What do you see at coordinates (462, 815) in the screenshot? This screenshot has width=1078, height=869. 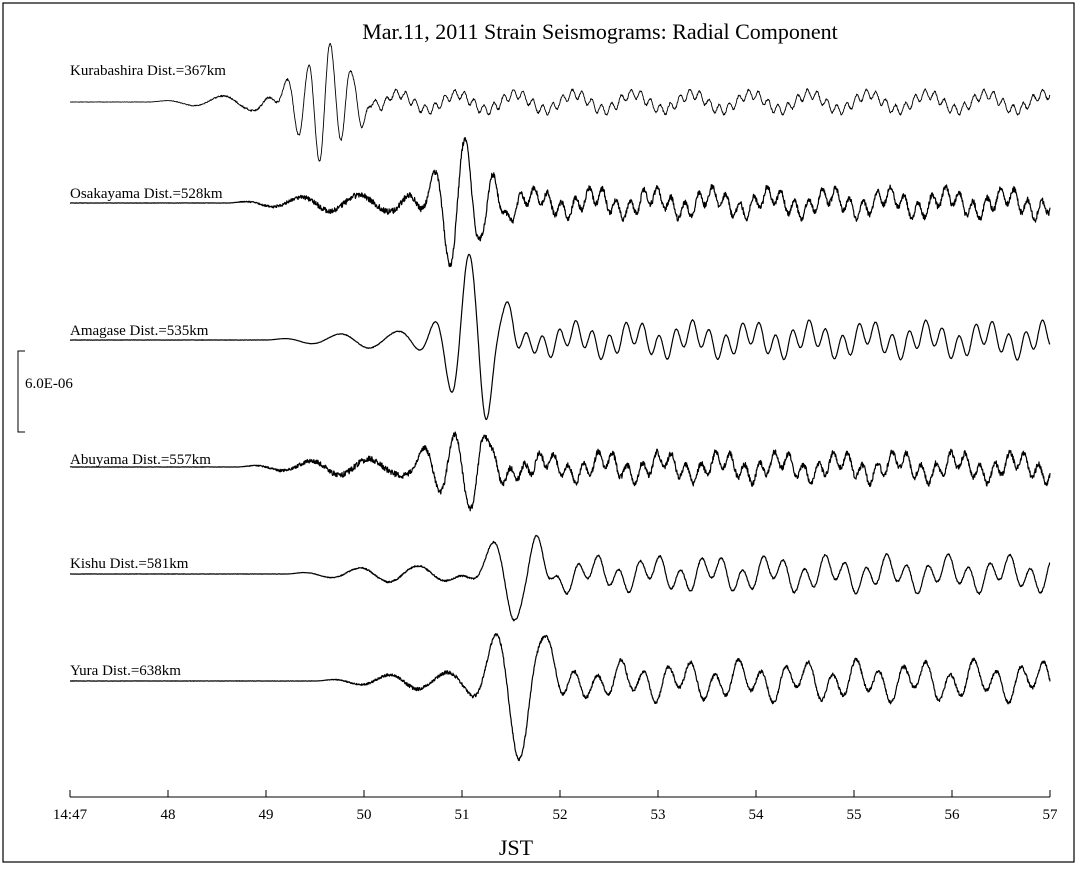 I see `x-tick-label: 51` at bounding box center [462, 815].